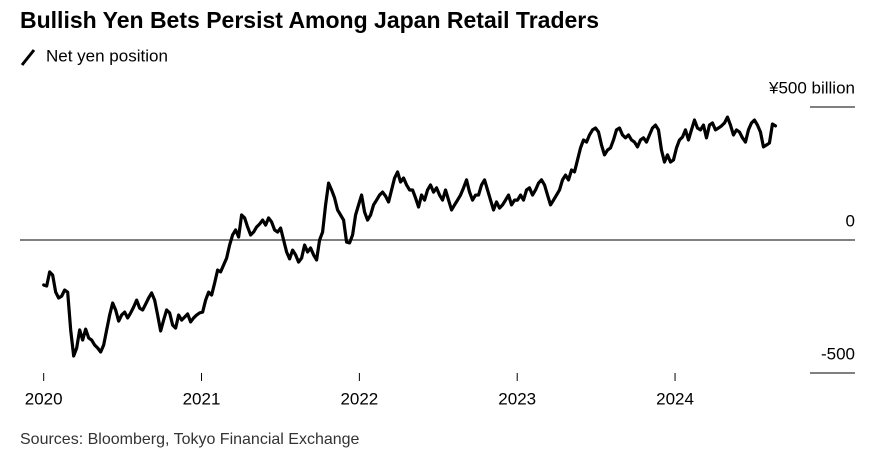  I want to click on x-tick-label: 2024, so click(675, 398).